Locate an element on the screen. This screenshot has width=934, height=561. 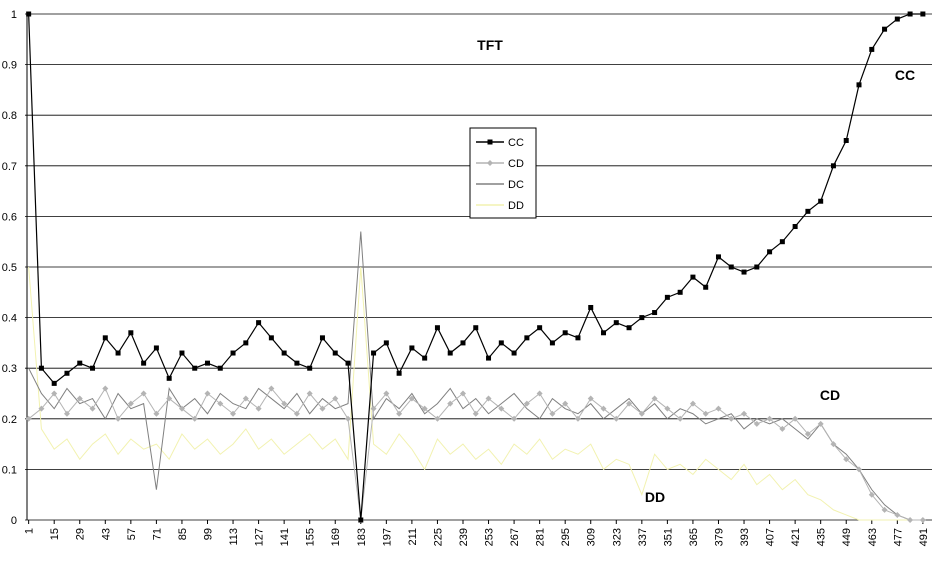
x-tick-label: 85 is located at coordinates (183, 534).